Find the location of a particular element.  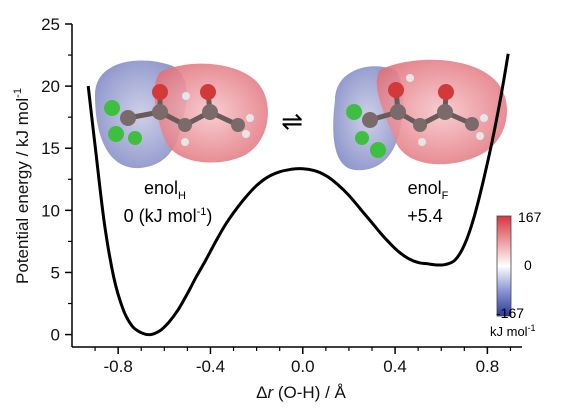

colorbar-unit: kJ mol-1 is located at coordinates (513, 331).